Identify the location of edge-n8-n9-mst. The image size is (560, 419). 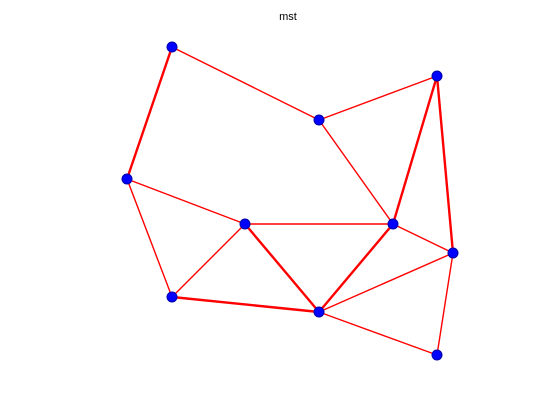
(245, 304).